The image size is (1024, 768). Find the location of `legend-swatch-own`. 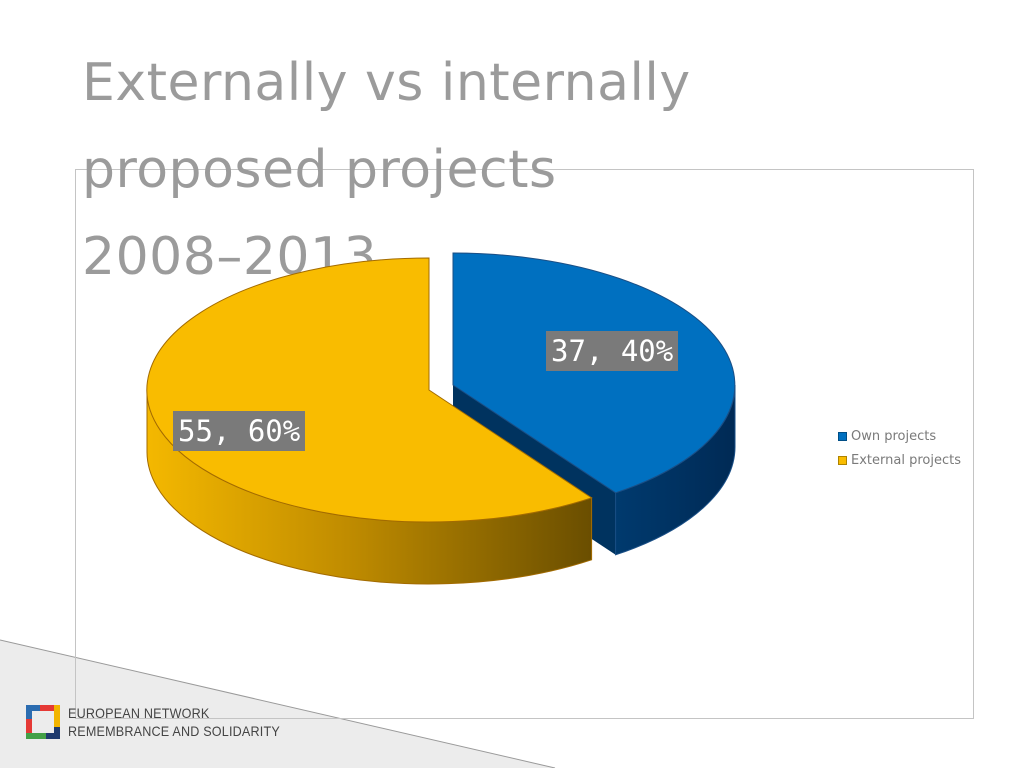

legend-swatch-own is located at coordinates (842, 436).